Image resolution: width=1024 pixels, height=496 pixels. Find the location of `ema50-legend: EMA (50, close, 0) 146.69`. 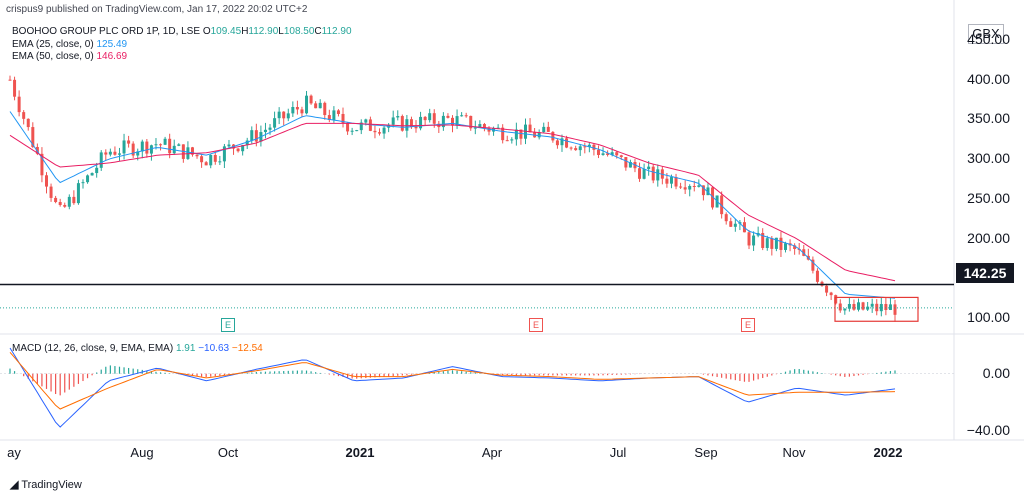

ema50-legend: EMA (50, close, 0) 146.69 is located at coordinates (69, 56).